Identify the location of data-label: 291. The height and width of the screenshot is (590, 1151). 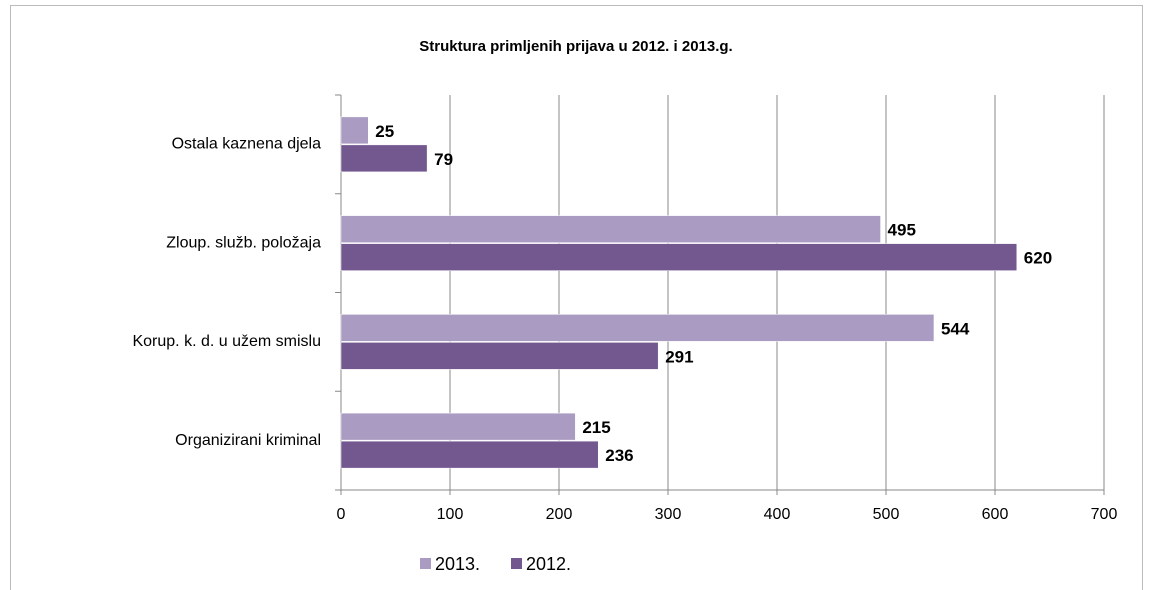
(679, 356).